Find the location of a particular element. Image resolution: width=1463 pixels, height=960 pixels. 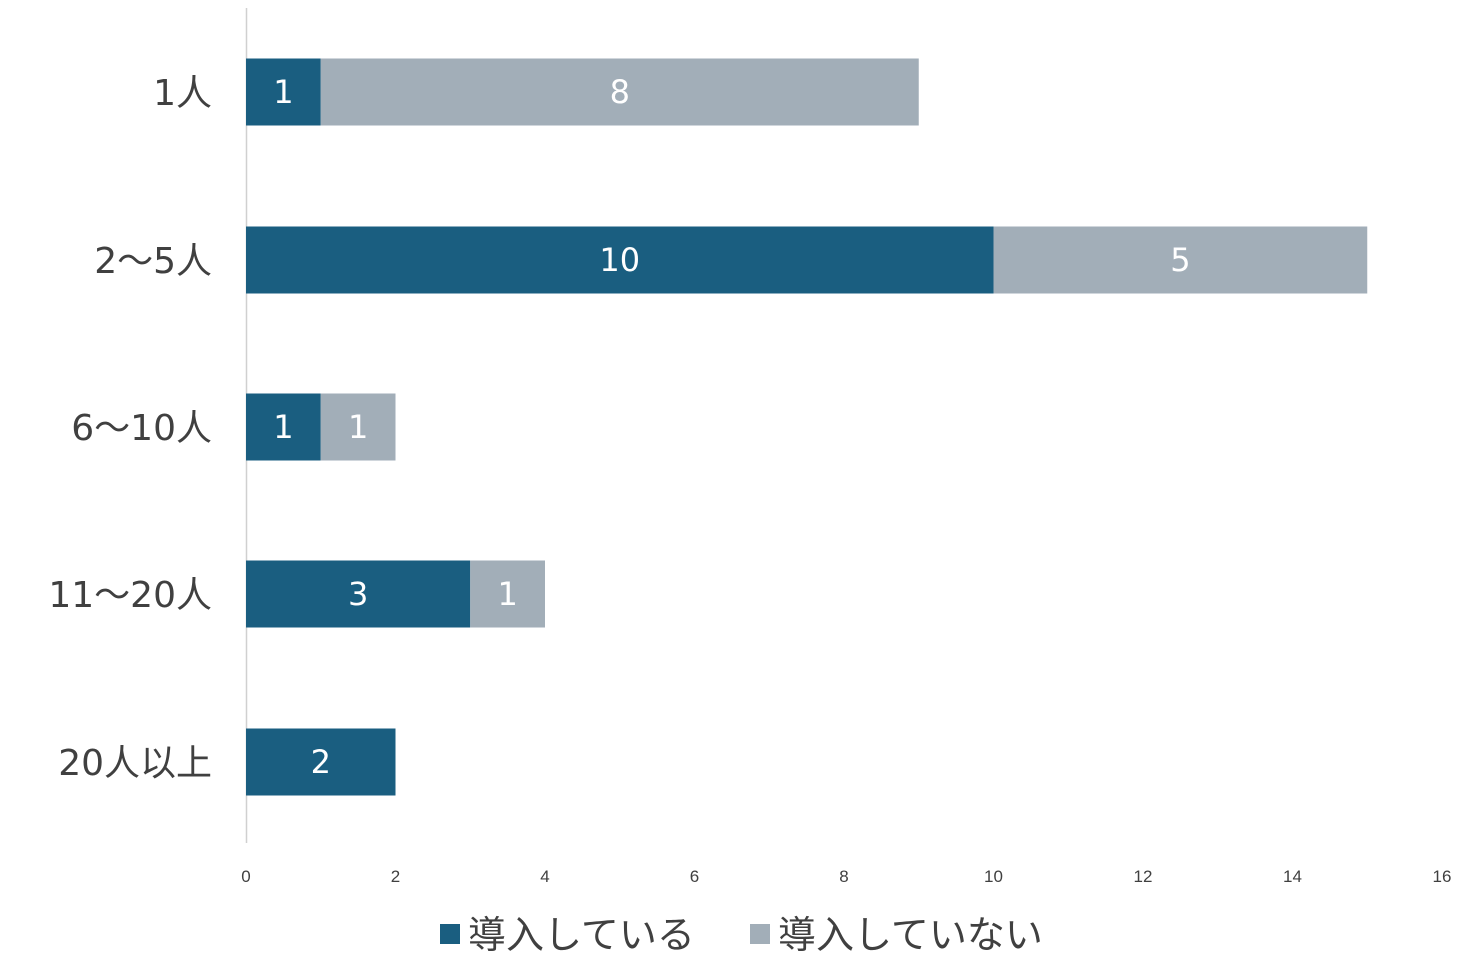

x-tick-label: 4 is located at coordinates (544, 876).